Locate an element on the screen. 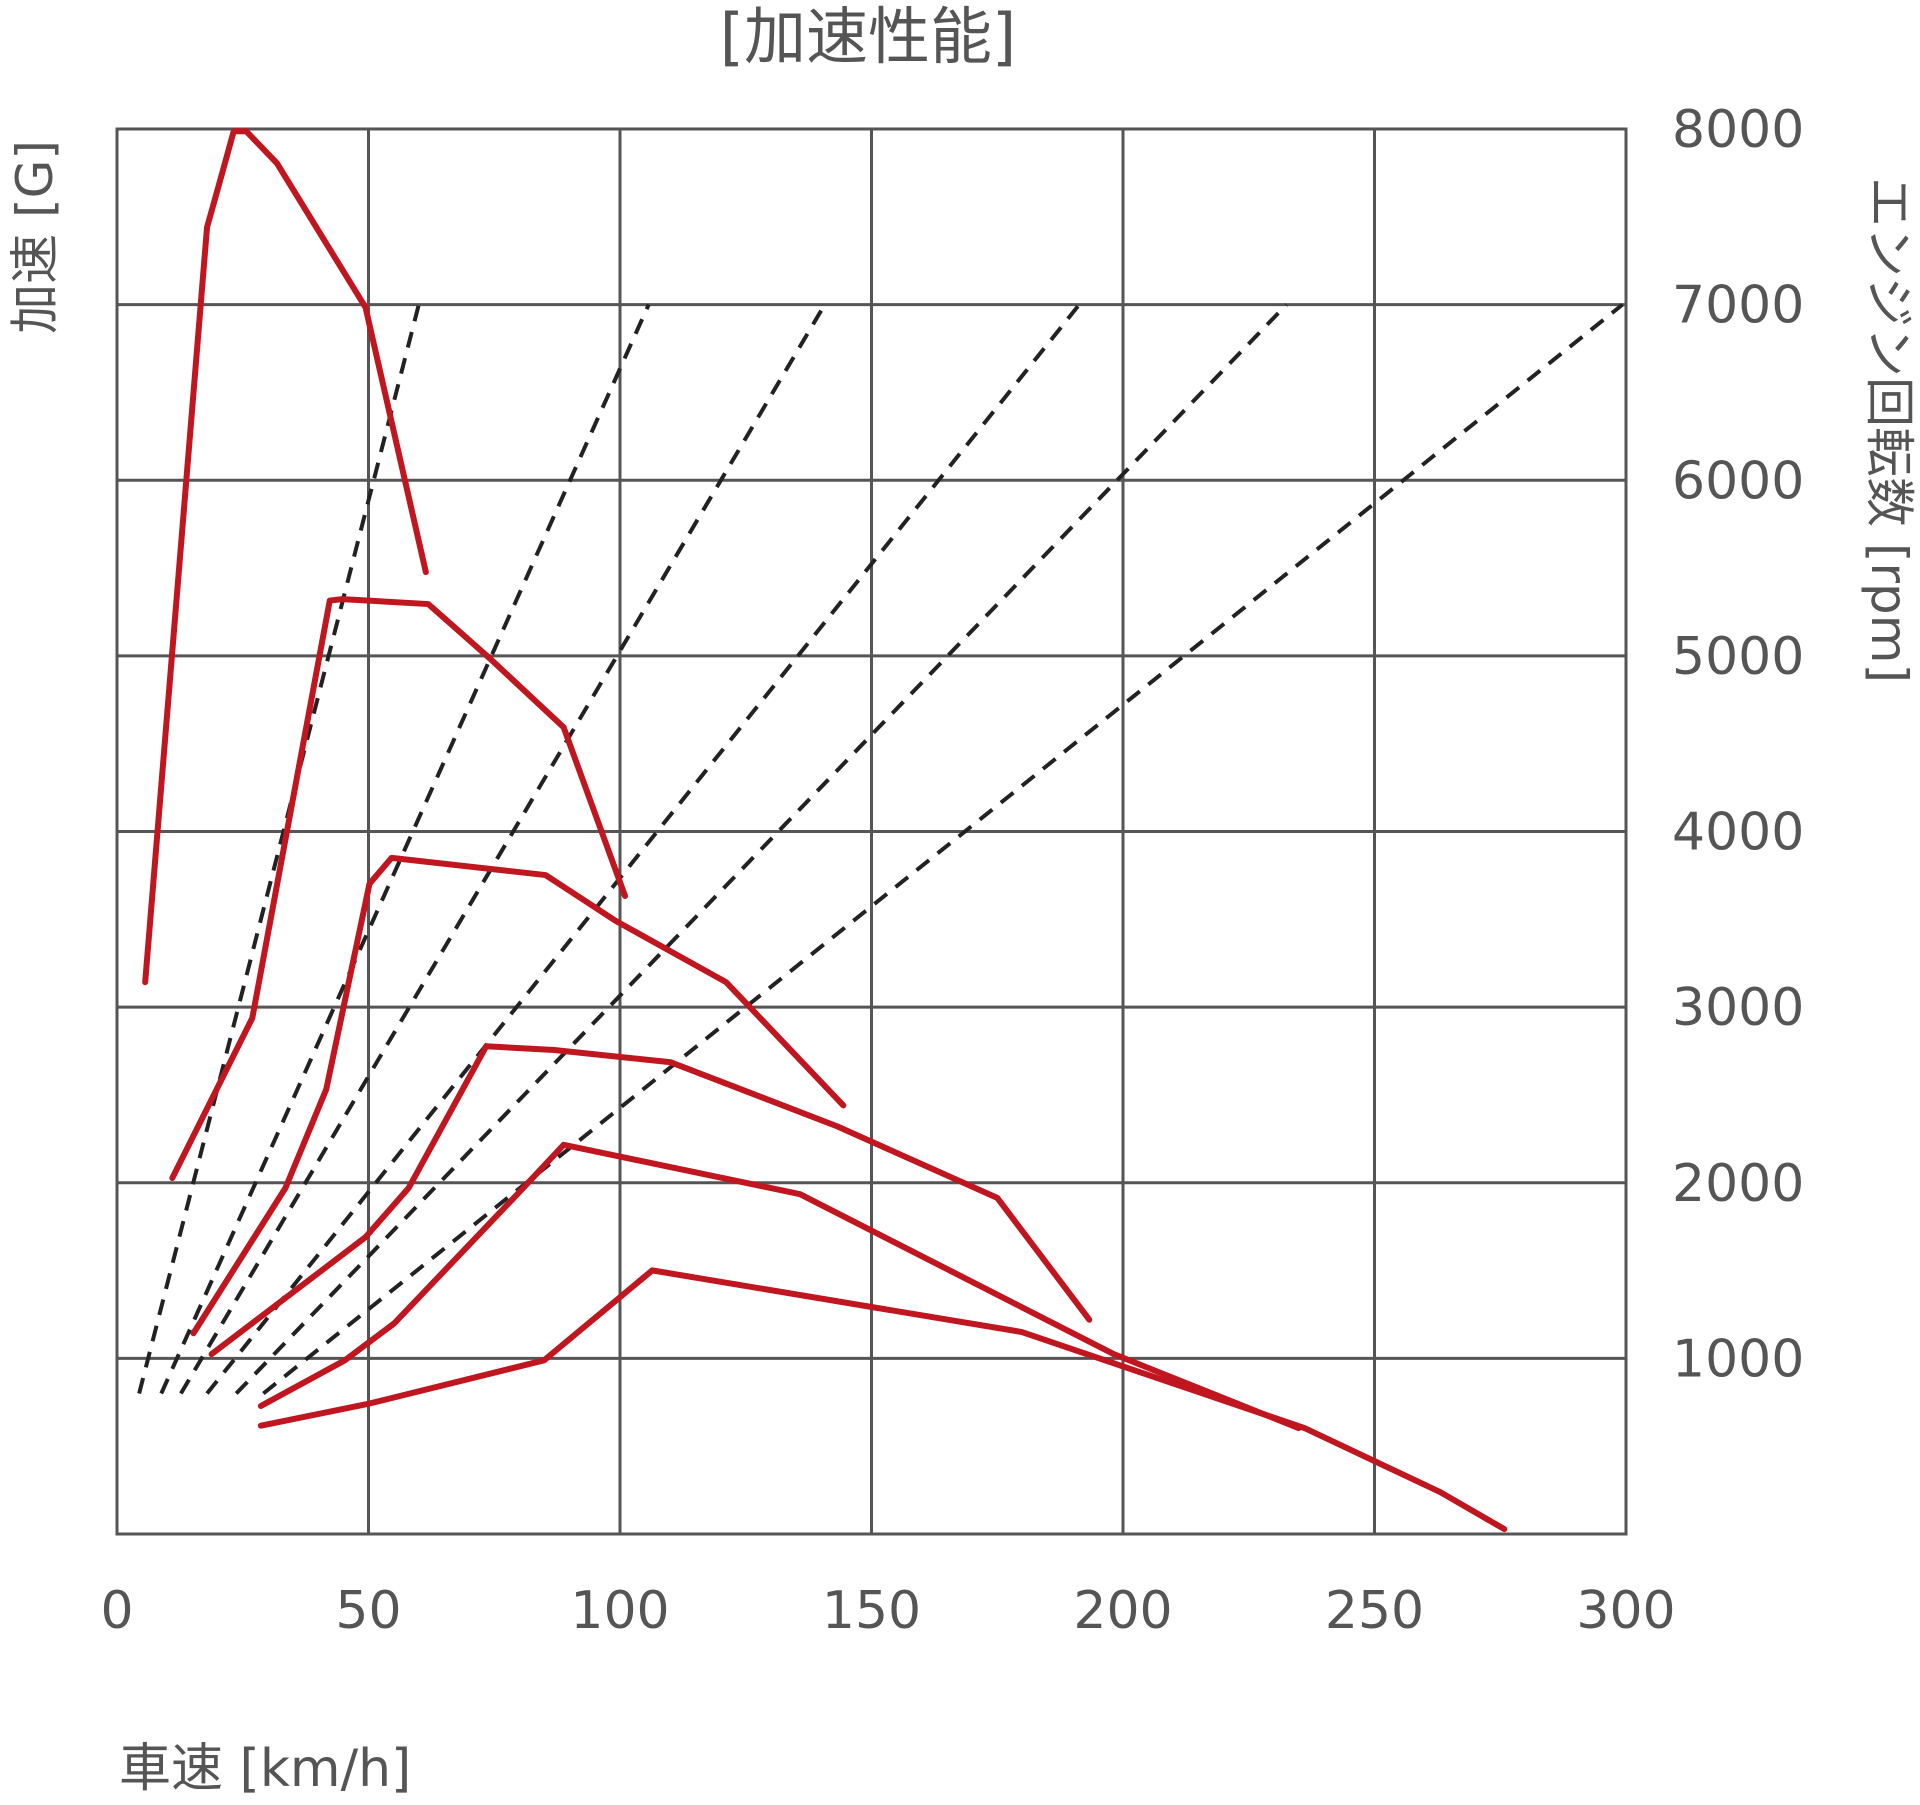  x-tick-label: 250 is located at coordinates (1374, 1611).